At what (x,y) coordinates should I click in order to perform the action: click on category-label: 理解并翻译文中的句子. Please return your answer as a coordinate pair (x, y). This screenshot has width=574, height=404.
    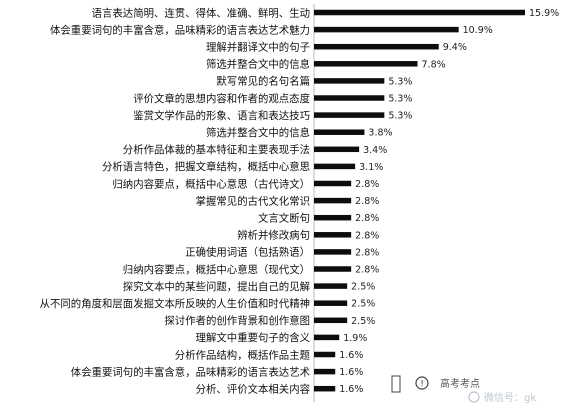
    Looking at the image, I should click on (258, 47).